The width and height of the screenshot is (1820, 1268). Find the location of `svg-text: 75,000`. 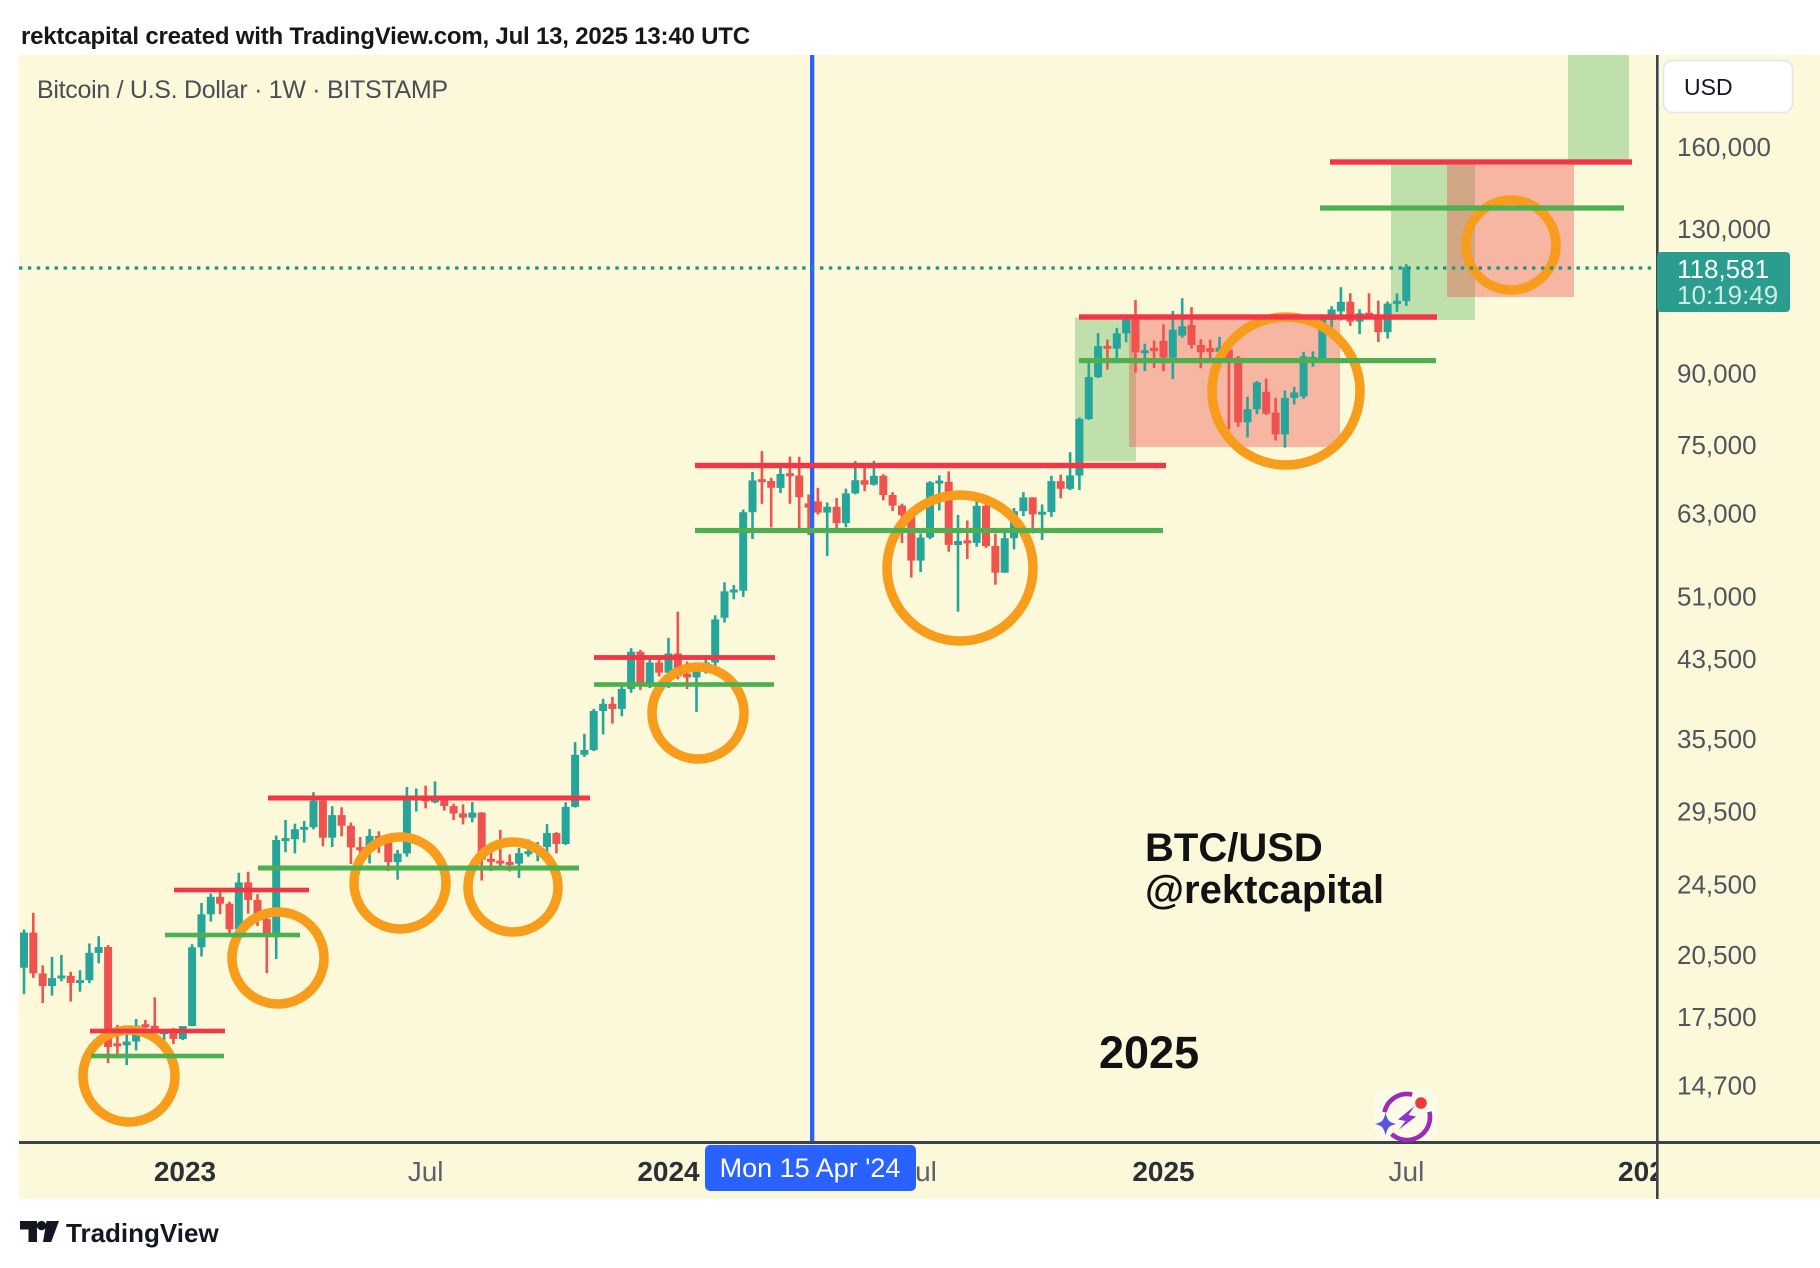

svg-text: 75,000 is located at coordinates (1717, 445).